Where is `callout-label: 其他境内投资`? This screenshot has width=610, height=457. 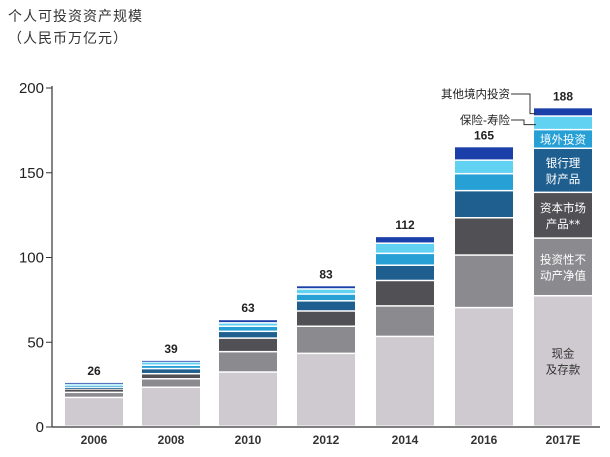
callout-label: 其他境内投资 is located at coordinates (475, 94).